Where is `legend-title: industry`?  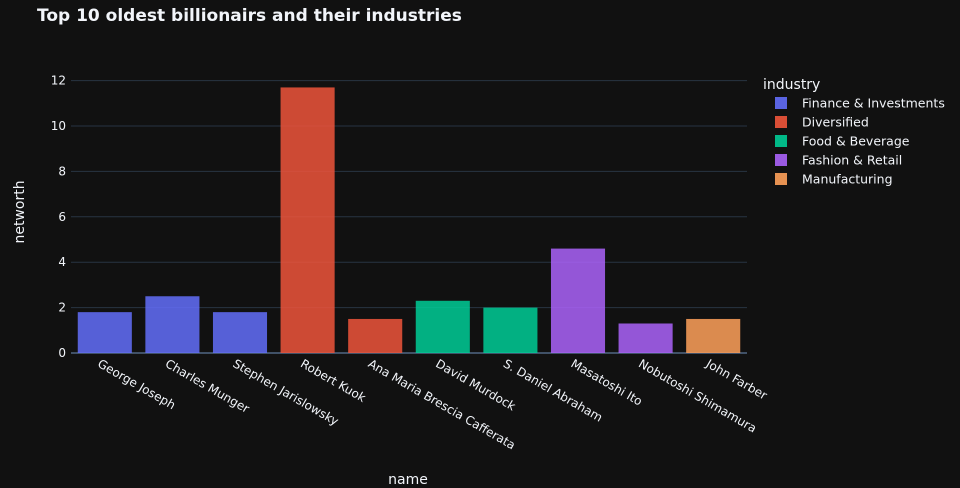 legend-title: industry is located at coordinates (791, 85).